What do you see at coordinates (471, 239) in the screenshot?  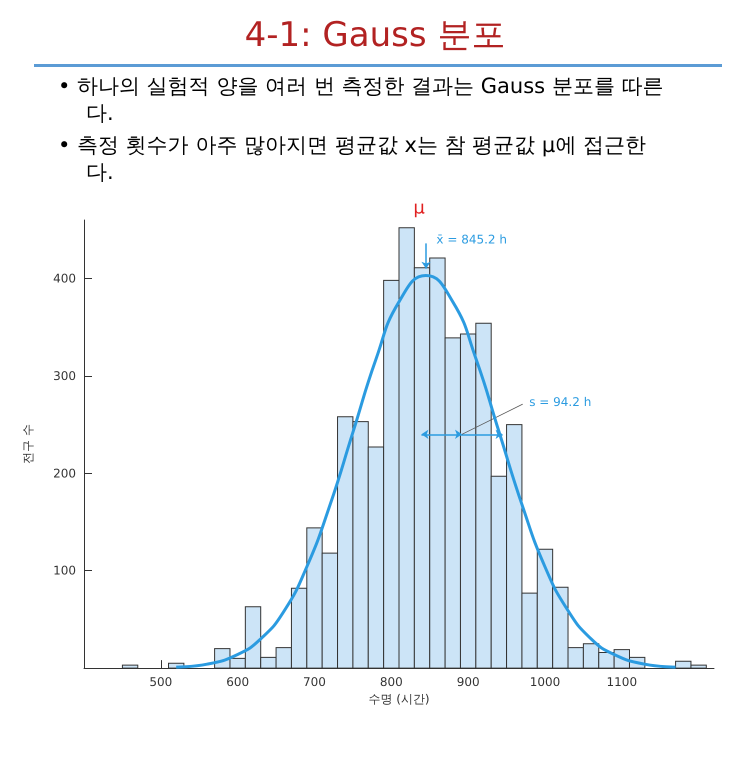 I see `annotation: x̄ = 845.2 h` at bounding box center [471, 239].